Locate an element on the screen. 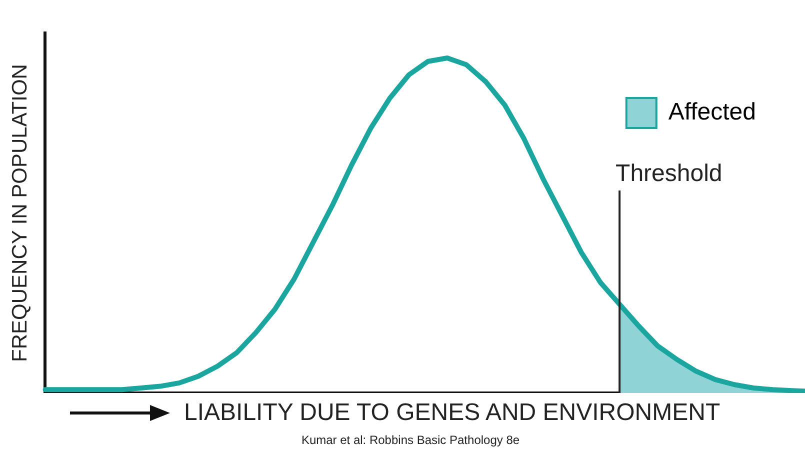  annotation: Threshold is located at coordinates (669, 174).